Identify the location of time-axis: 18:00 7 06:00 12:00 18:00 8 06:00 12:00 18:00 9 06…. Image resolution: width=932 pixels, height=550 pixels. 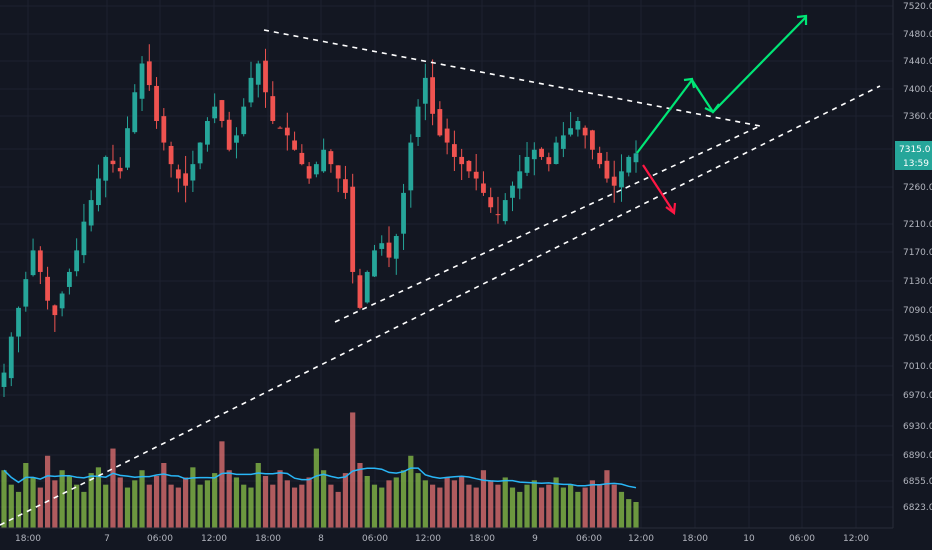
(446, 535).